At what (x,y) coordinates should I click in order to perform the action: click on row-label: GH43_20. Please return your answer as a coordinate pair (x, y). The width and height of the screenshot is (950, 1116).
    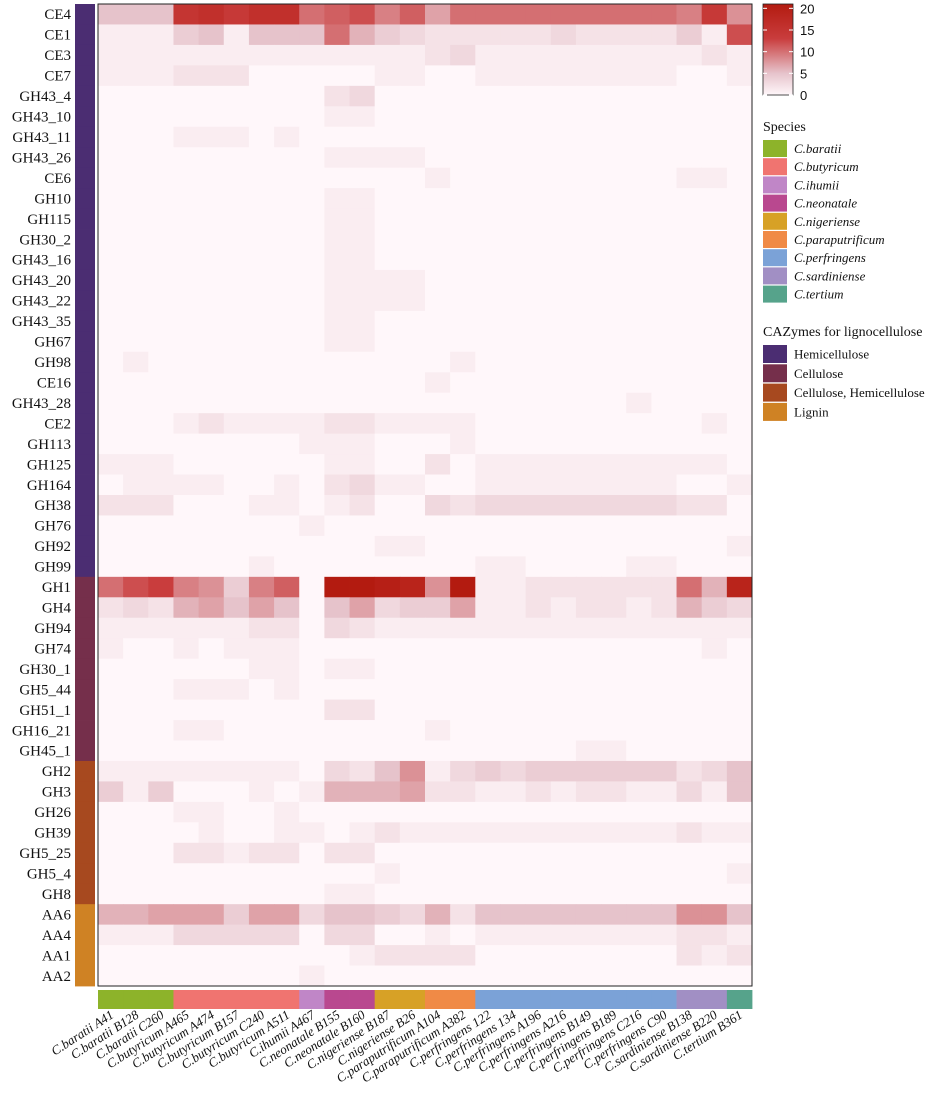
    Looking at the image, I should click on (41, 281).